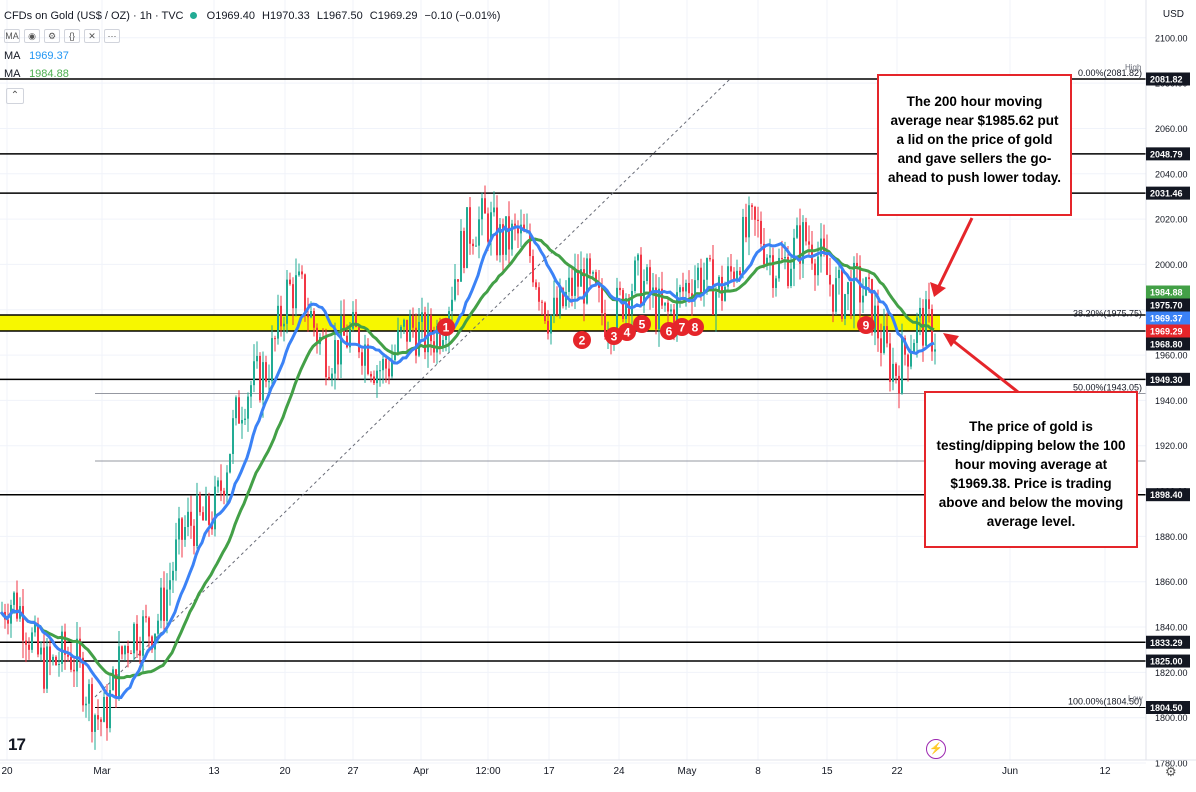 The width and height of the screenshot is (1196, 792). I want to click on markers: 12 3 45 6 7 8 9, so click(656, 332).